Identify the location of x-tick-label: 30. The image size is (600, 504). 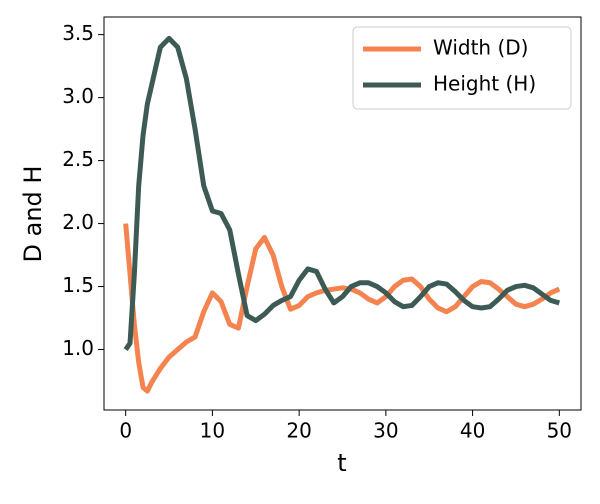
(385, 431).